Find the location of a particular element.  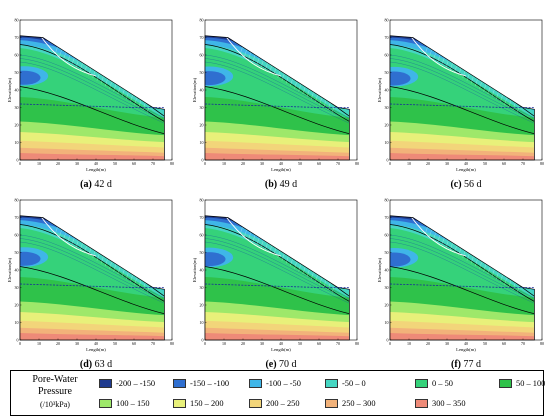

y-tick-label: 0 is located at coordinates (18, 159).